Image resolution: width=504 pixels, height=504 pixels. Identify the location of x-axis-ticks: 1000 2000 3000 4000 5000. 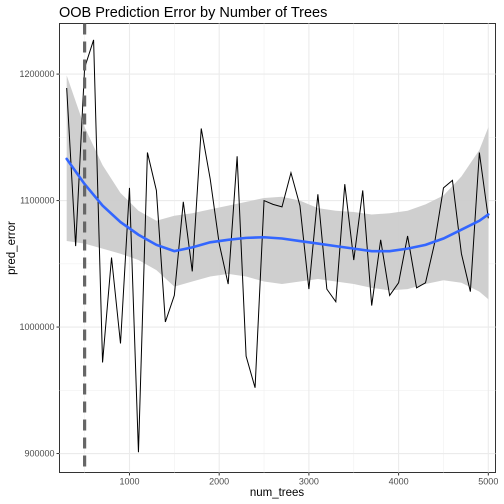
(308, 480).